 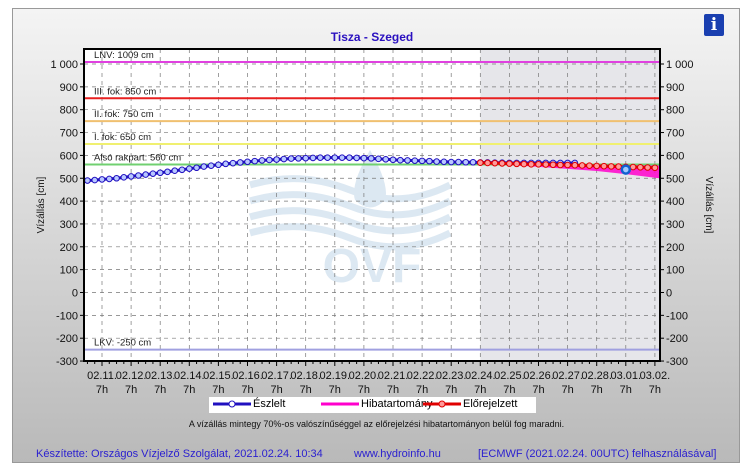 What do you see at coordinates (626, 376) in the screenshot?
I see `x-tick-date: 03.01.` at bounding box center [626, 376].